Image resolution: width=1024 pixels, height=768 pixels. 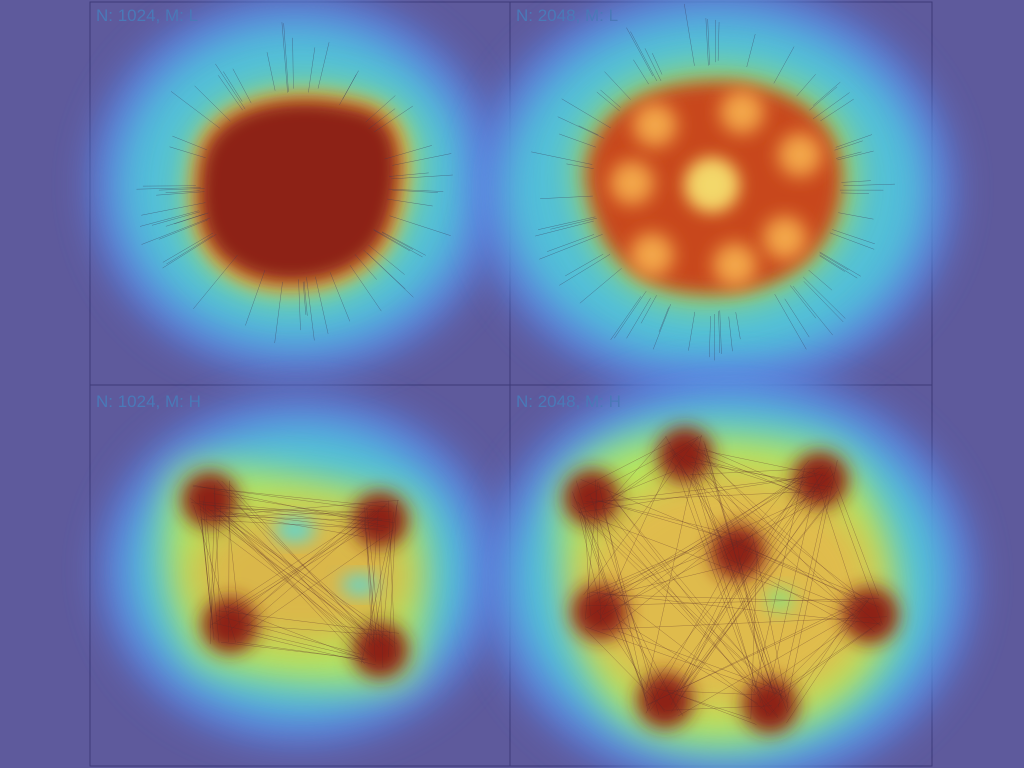 I want to click on heat-four-cluster, so click(x=210, y=500).